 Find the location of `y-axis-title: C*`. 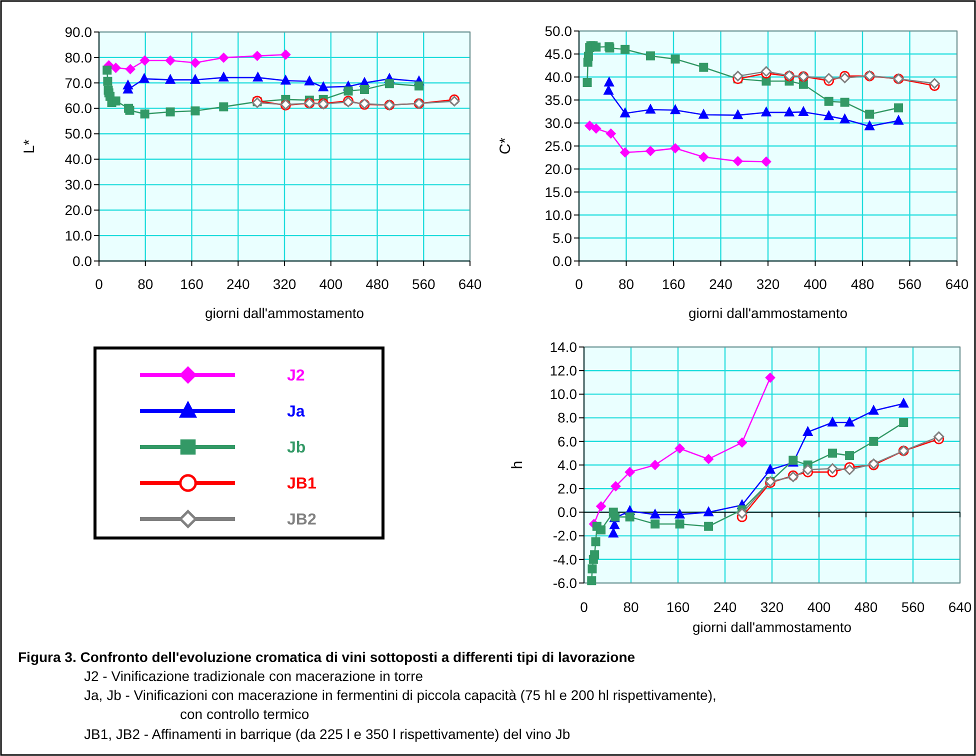

y-axis-title: C* is located at coordinates (505, 146).